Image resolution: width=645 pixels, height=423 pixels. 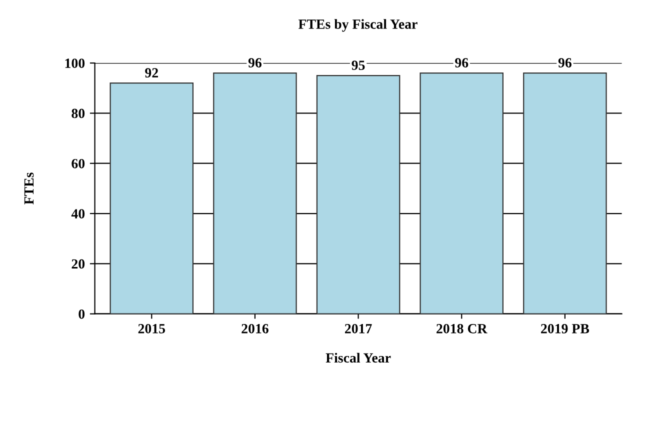 What do you see at coordinates (462, 329) in the screenshot?
I see `x-tick-label: 2018 CR` at bounding box center [462, 329].